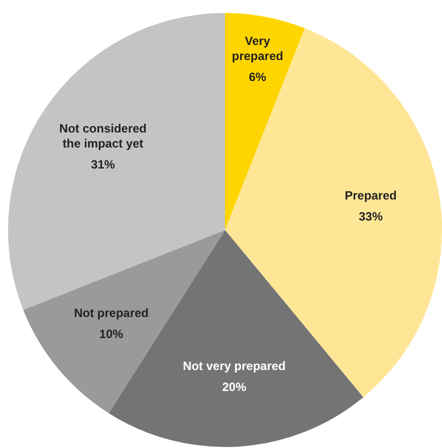 This screenshot has height=448, width=442. What do you see at coordinates (111, 313) in the screenshot?
I see `slice-label: Not prepared` at bounding box center [111, 313].